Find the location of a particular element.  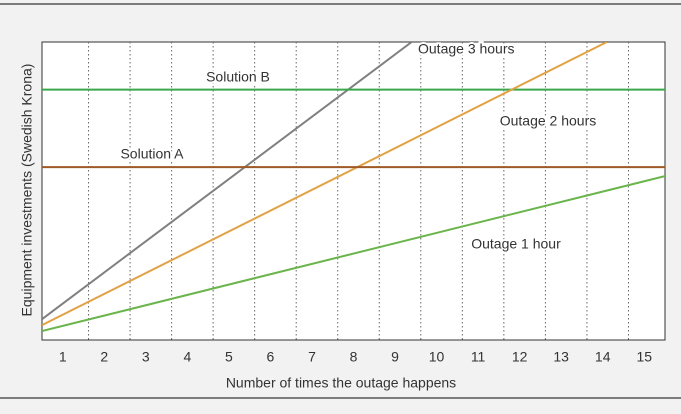

x-tick-label: 9 is located at coordinates (395, 357).